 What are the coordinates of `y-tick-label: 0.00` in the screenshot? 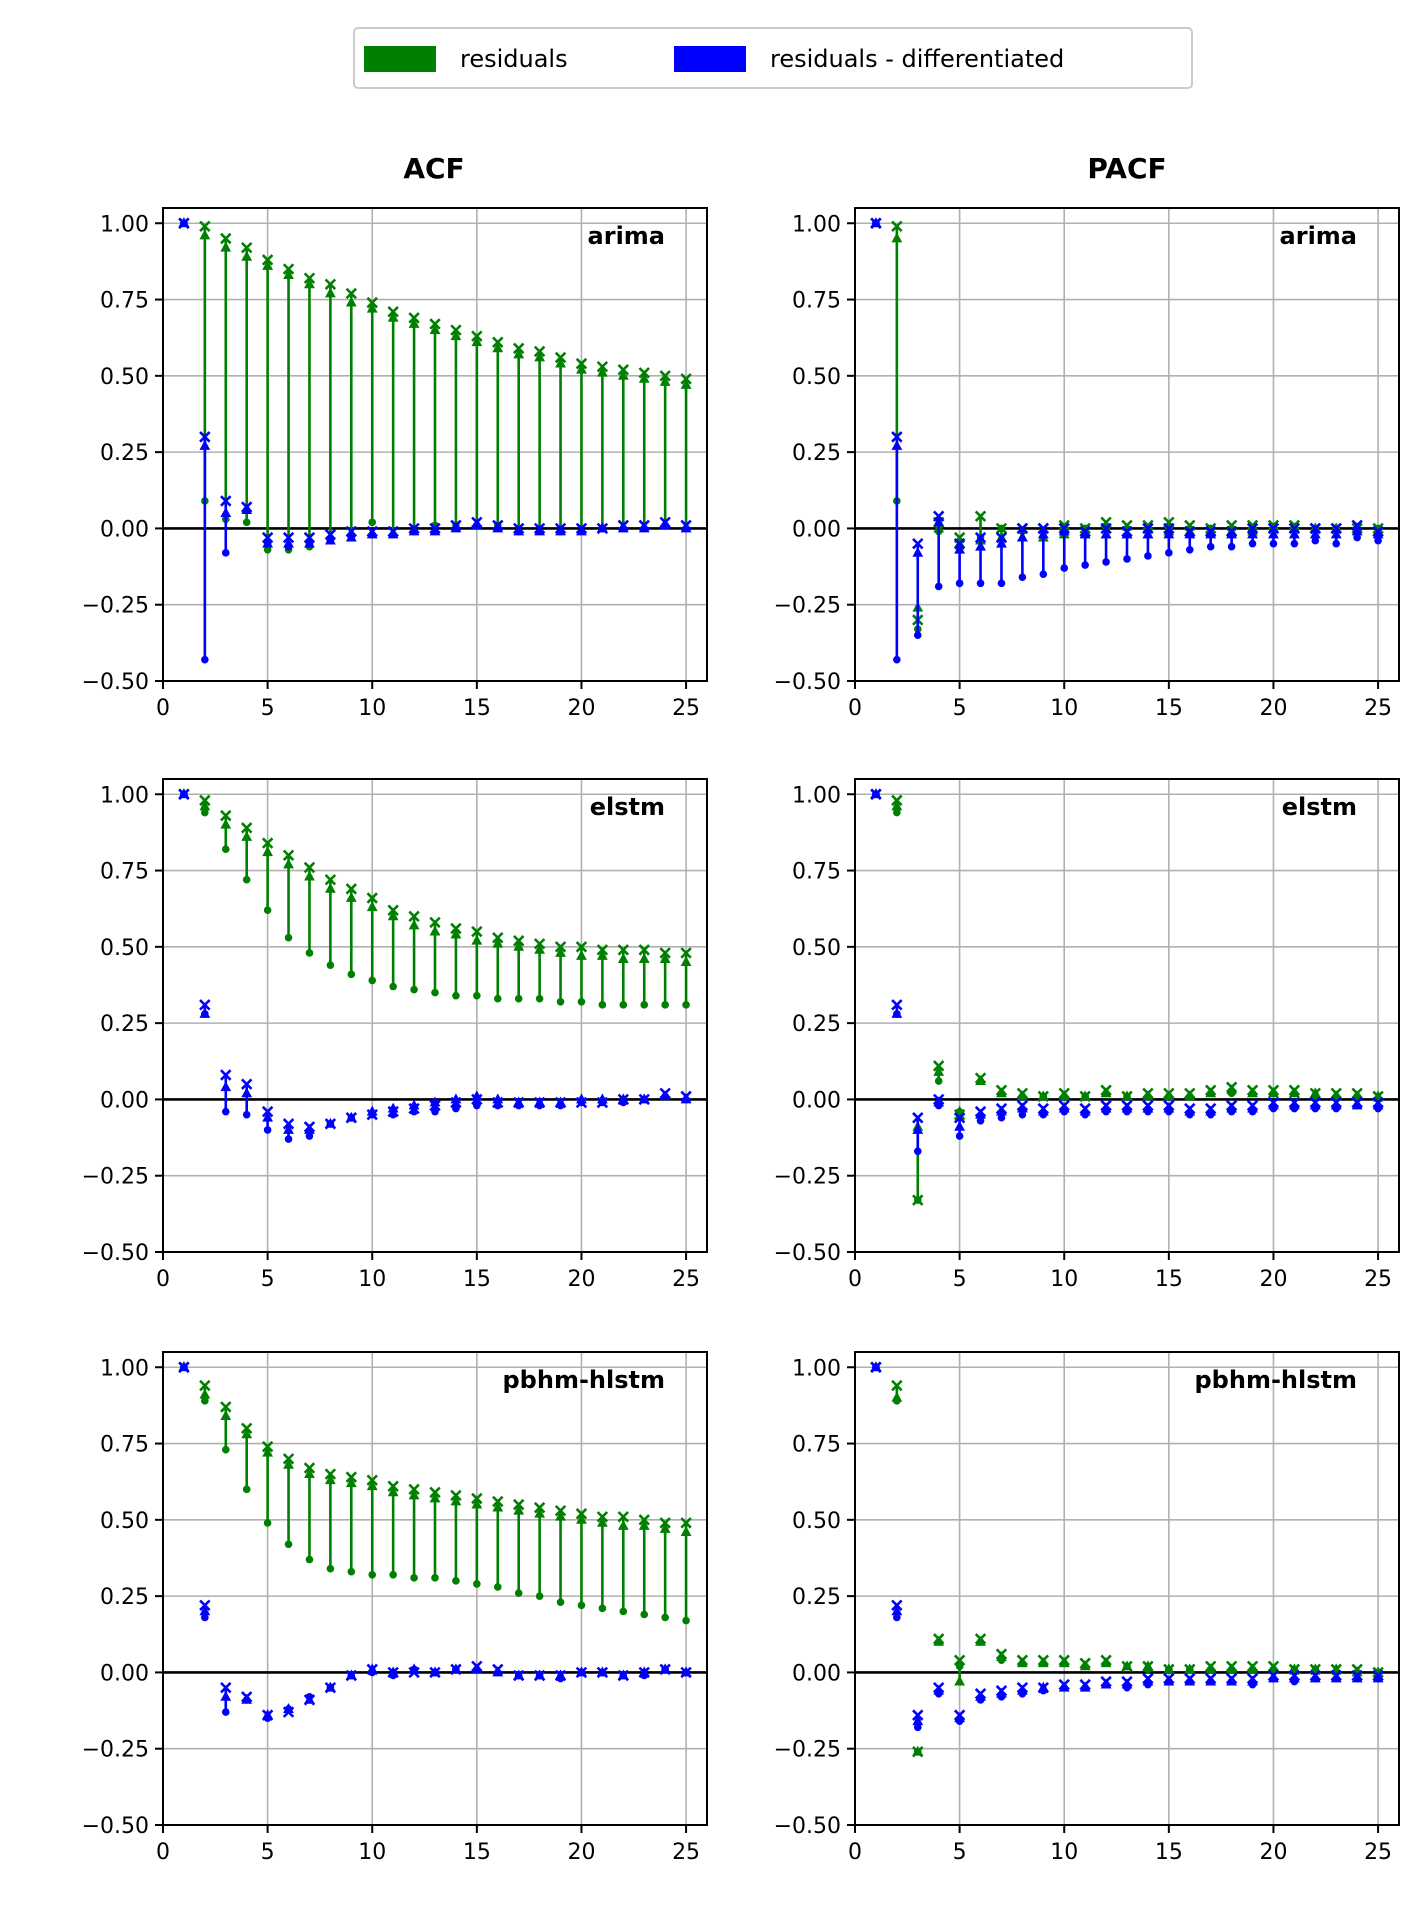 It's located at (124, 1100).